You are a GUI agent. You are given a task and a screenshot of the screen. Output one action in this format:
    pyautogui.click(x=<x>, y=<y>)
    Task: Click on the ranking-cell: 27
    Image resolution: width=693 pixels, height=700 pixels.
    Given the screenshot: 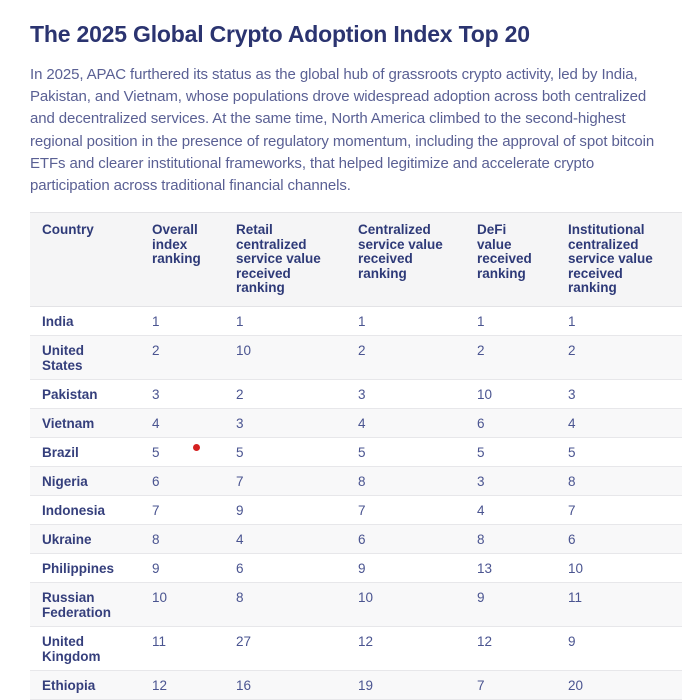 What is the action you would take?
    pyautogui.click(x=285, y=648)
    